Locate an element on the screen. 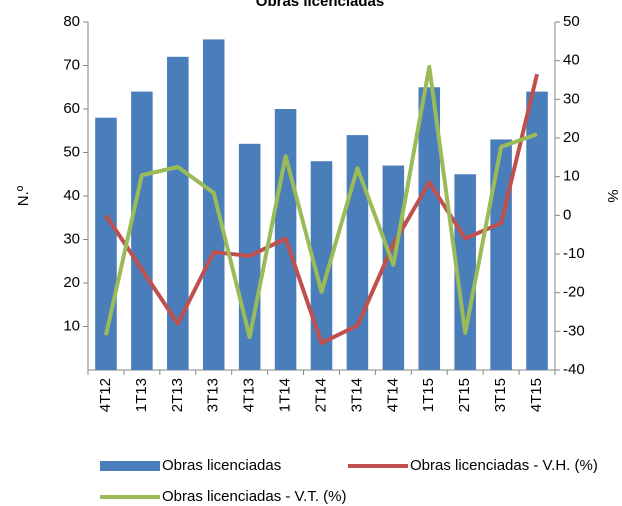 The height and width of the screenshot is (506, 622). legend-swatch is located at coordinates (130, 466).